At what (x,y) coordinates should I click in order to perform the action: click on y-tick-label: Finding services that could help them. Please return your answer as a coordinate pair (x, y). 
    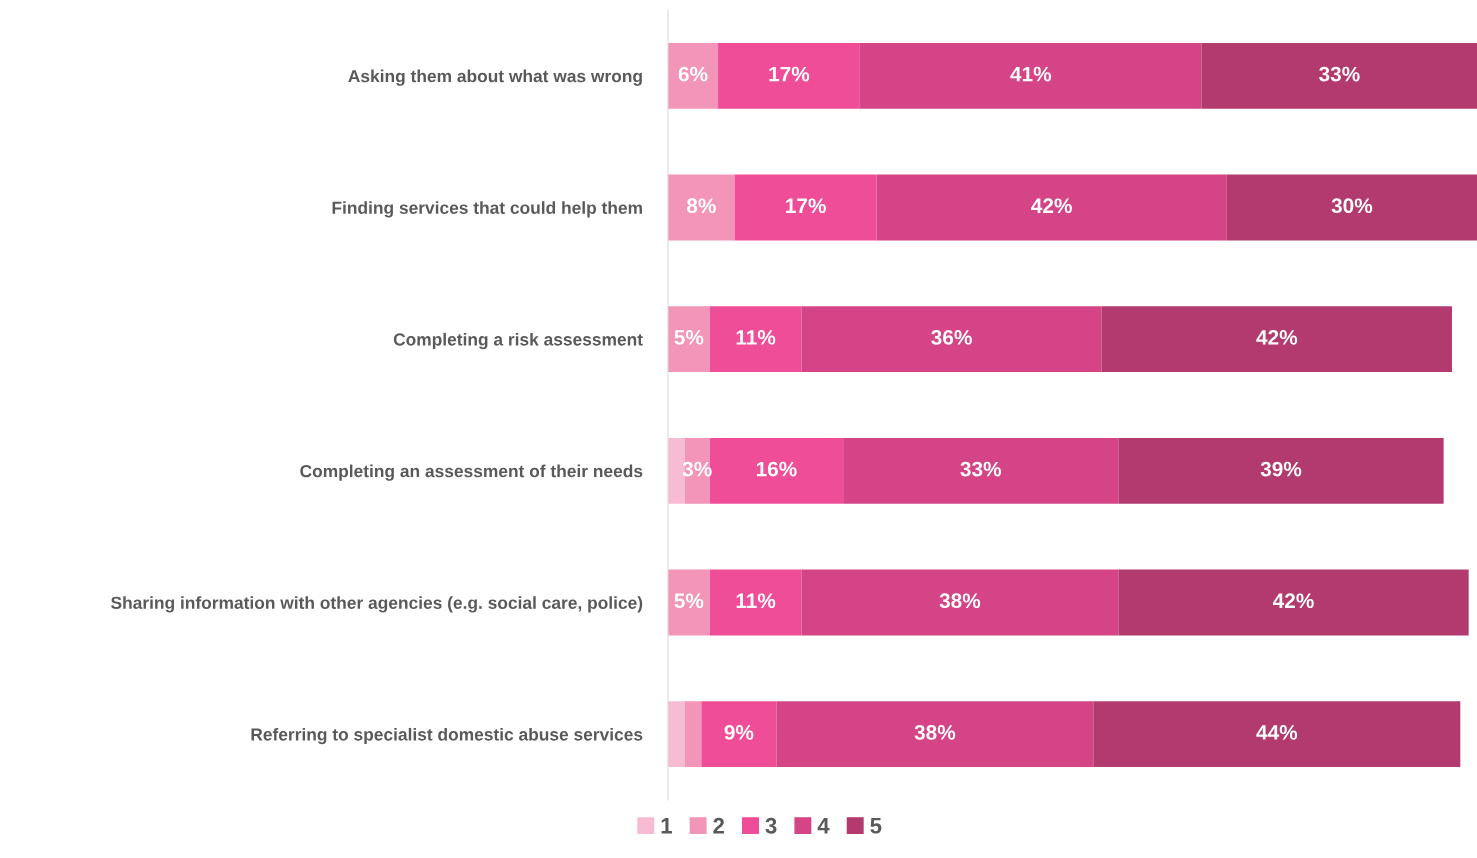
    Looking at the image, I should click on (487, 209).